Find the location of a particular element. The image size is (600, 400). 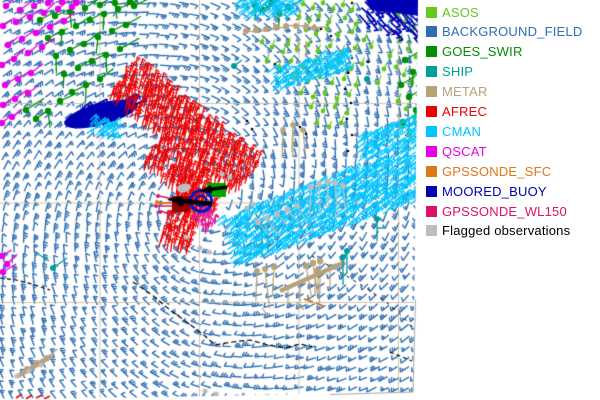

legend-item-goes-swir: GOES_SWIR is located at coordinates (474, 52).